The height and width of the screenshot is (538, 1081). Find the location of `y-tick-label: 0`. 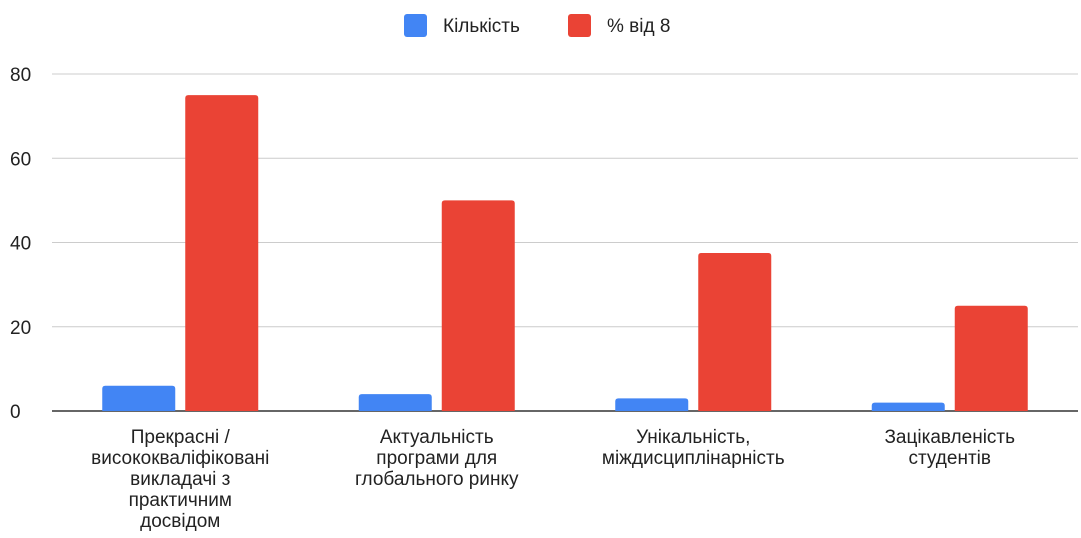

y-tick-label: 0 is located at coordinates (15, 412).